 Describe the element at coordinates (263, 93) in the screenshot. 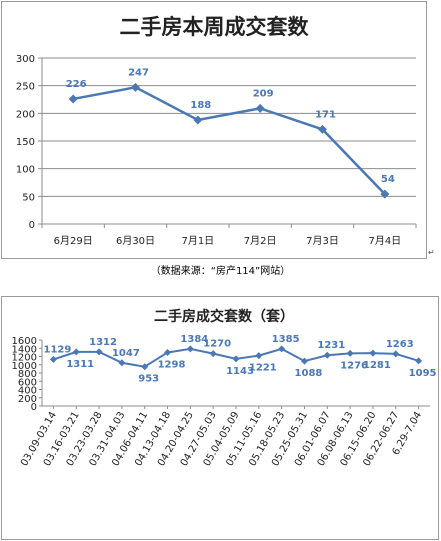

I see `data-label: 209` at that location.